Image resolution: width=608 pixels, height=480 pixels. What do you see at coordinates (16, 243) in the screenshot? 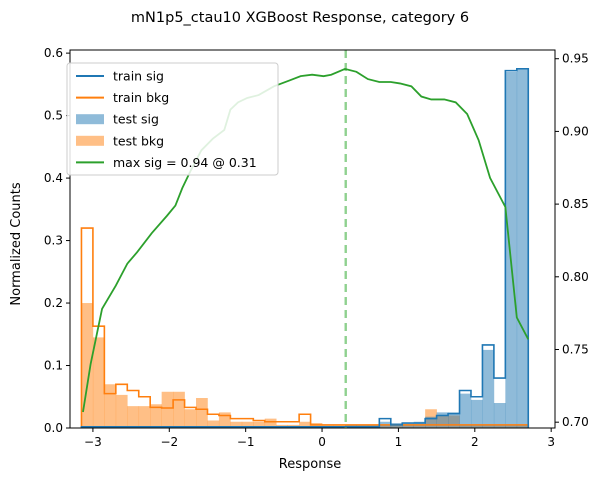
I see `y-axis-label: Normalized Counts` at bounding box center [16, 243].